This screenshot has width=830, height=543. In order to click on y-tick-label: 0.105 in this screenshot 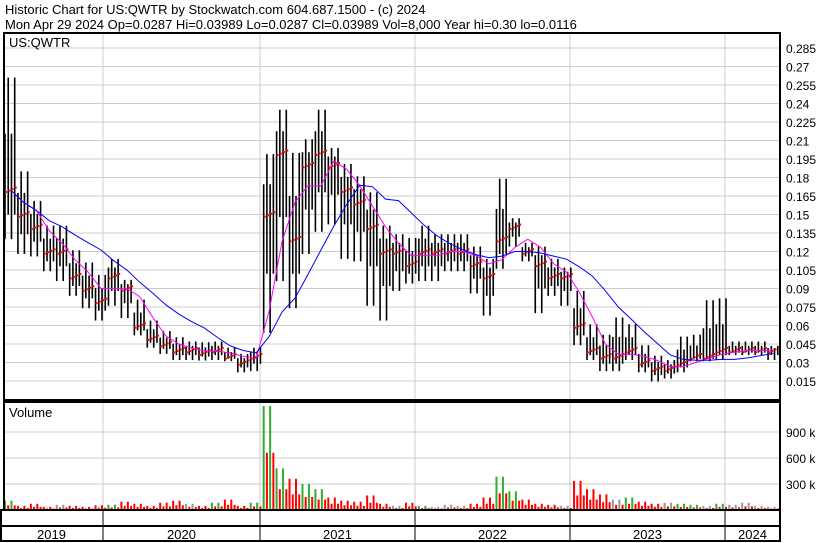, I will do `click(801, 271)`.